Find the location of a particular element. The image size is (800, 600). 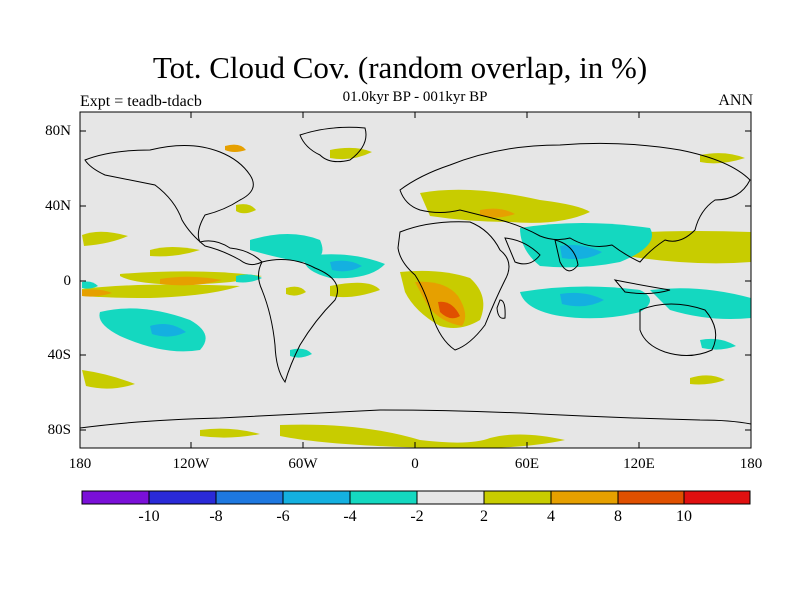

colorbar-label-10: 10 is located at coordinates (684, 516).